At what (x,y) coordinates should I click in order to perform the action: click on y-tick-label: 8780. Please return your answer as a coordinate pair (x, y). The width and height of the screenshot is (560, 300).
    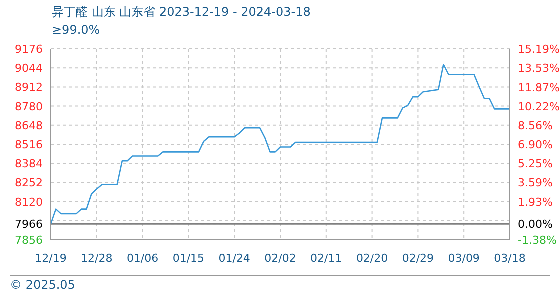
    Looking at the image, I should click on (29, 107).